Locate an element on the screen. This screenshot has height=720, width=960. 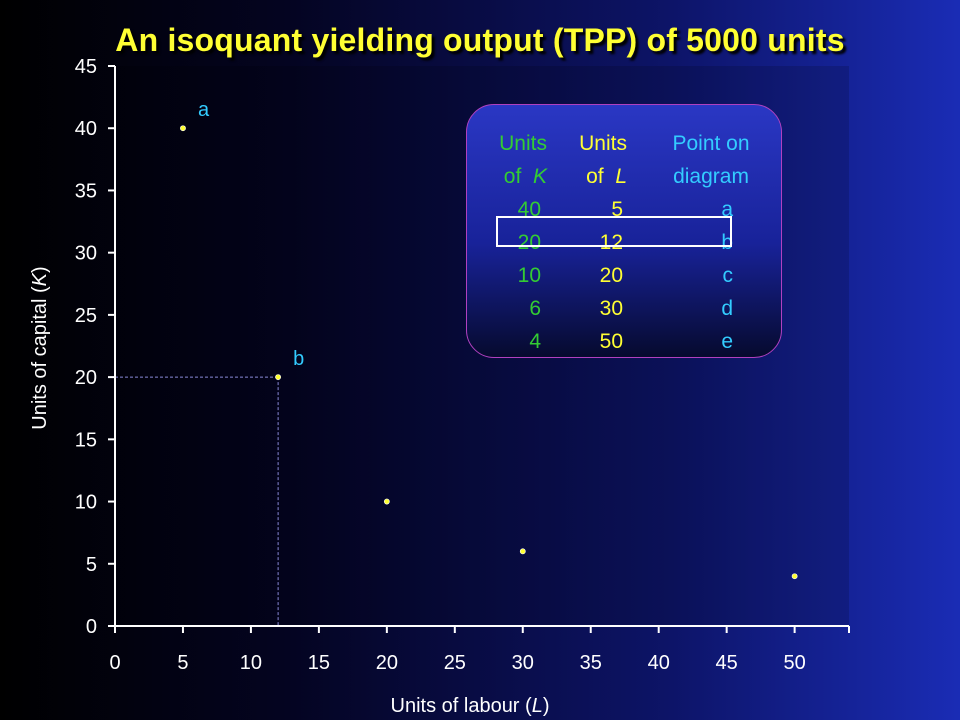
x-tick-label: 5 is located at coordinates (182, 663).